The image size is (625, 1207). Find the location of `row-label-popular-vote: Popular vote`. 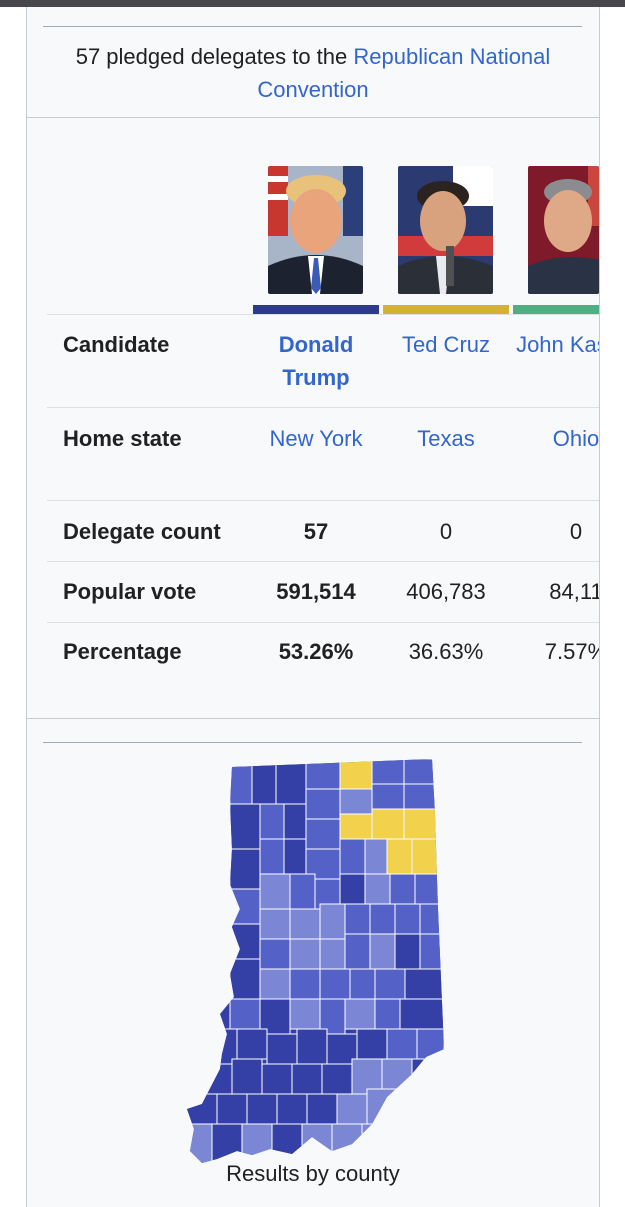

row-label-popular-vote: Popular vote is located at coordinates (130, 591).